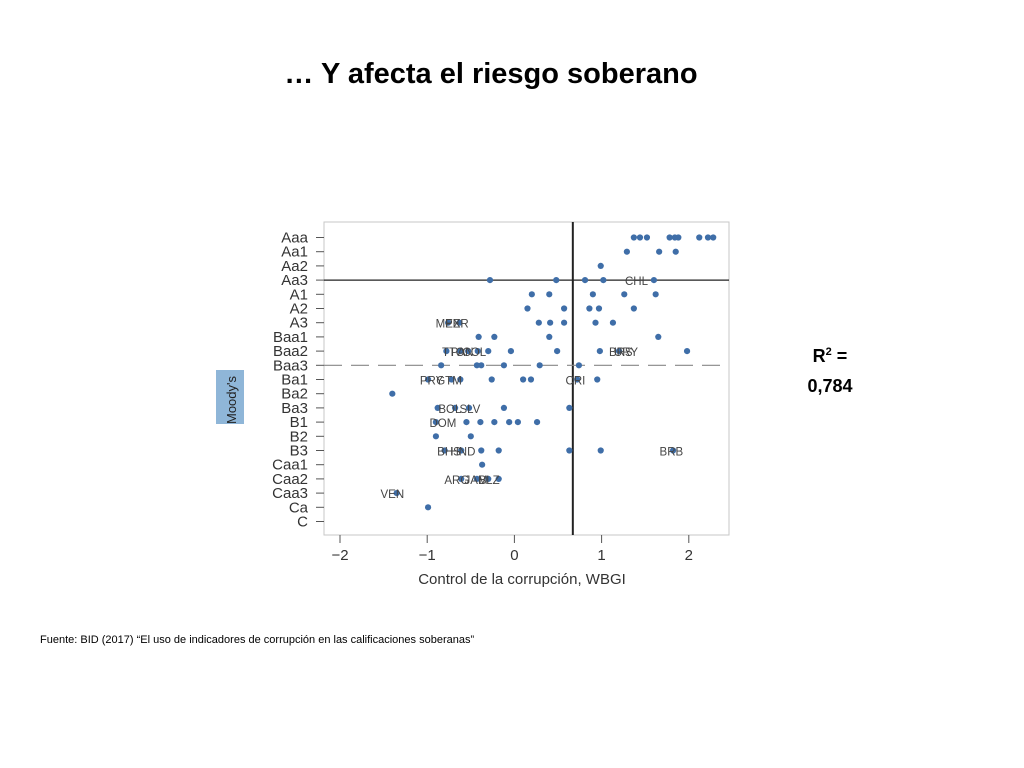 This screenshot has height=768, width=1024. What do you see at coordinates (294, 408) in the screenshot?
I see `y-tick-label: Ba3` at bounding box center [294, 408].